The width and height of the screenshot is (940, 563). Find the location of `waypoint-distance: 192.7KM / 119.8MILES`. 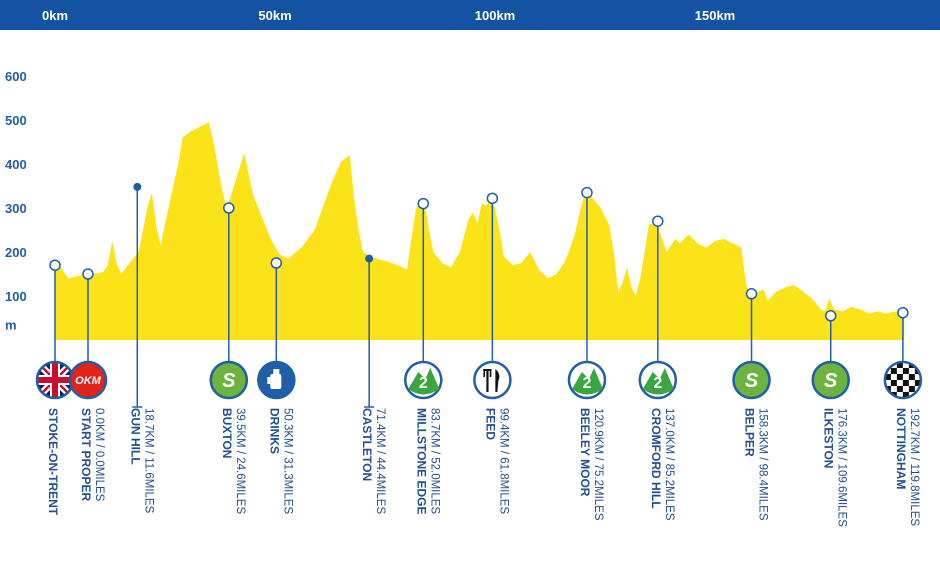

waypoint-distance: 192.7KM / 119.8MILES is located at coordinates (914, 467).